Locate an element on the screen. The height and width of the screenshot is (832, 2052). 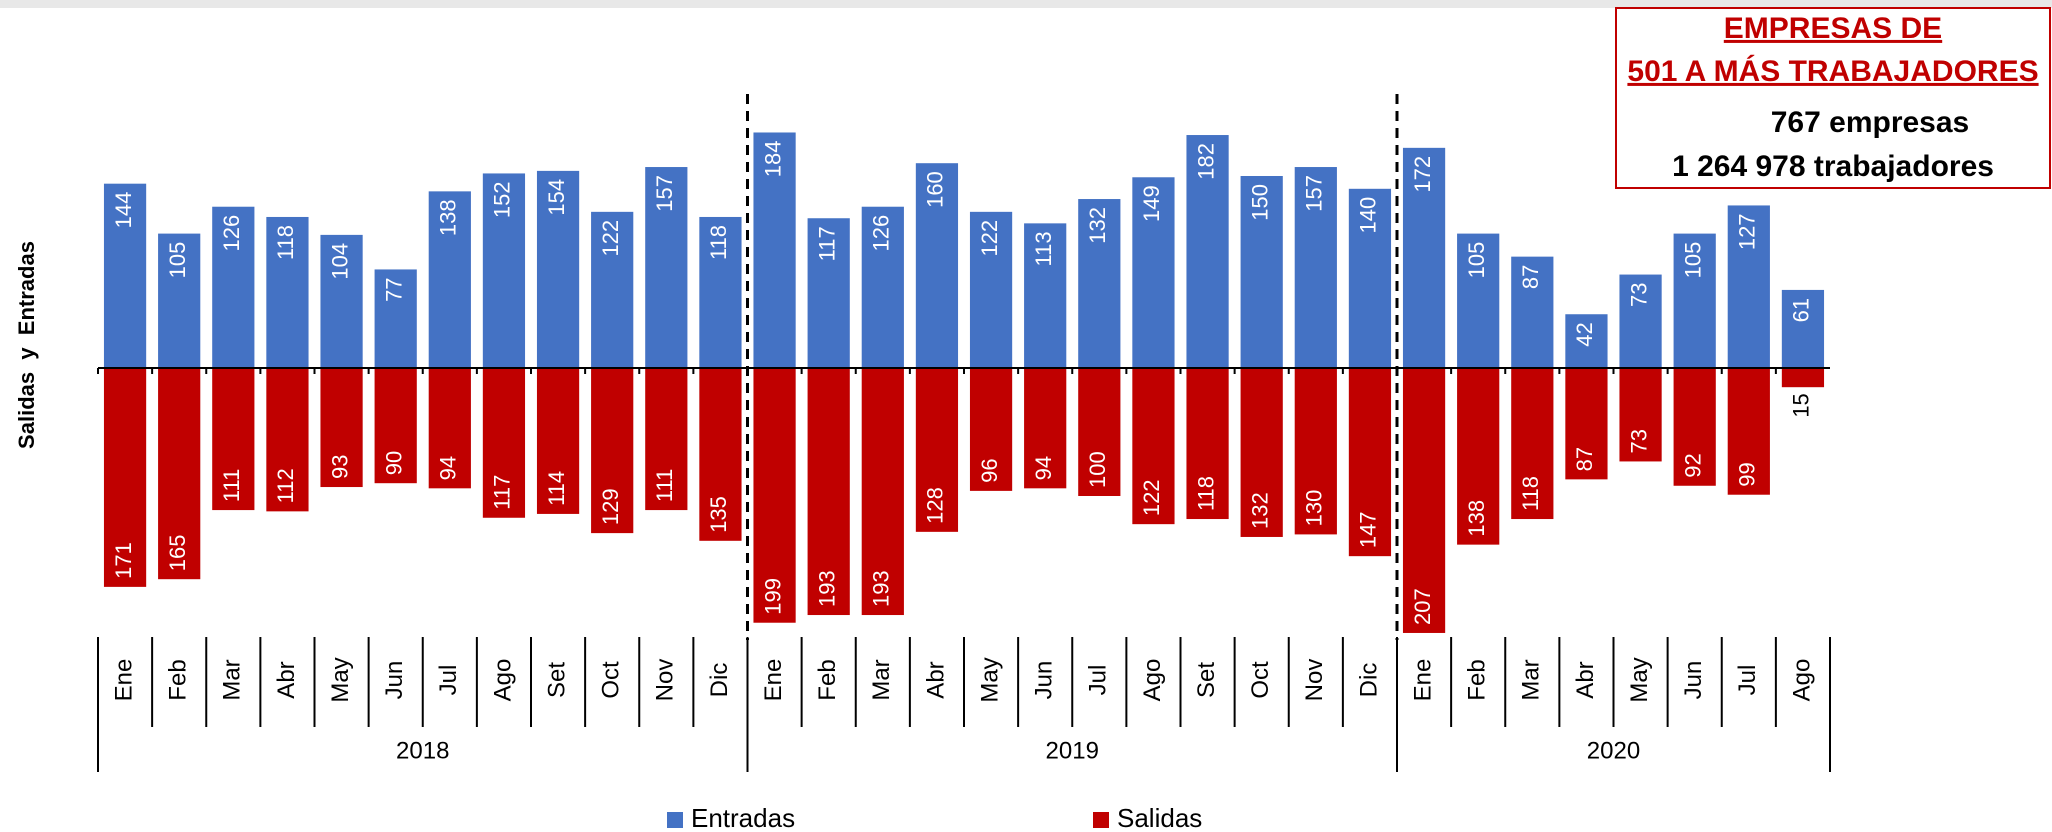
top-strip is located at coordinates (1026, 4).